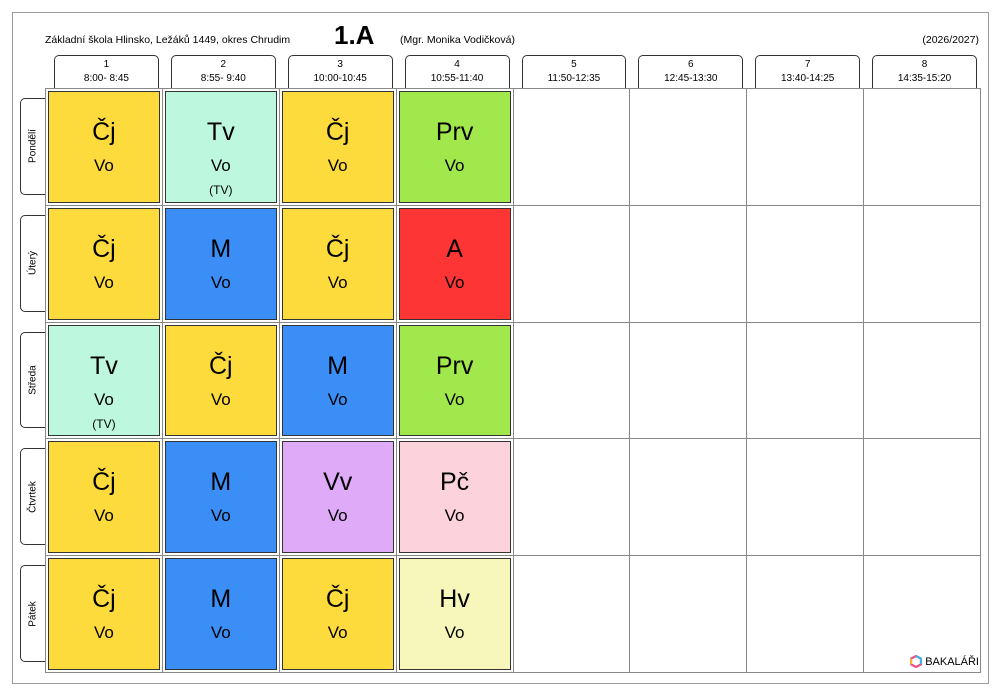 This screenshot has width=999, height=697. Describe the element at coordinates (340, 78) in the screenshot. I see `period-time: 10:00-10:45` at that location.